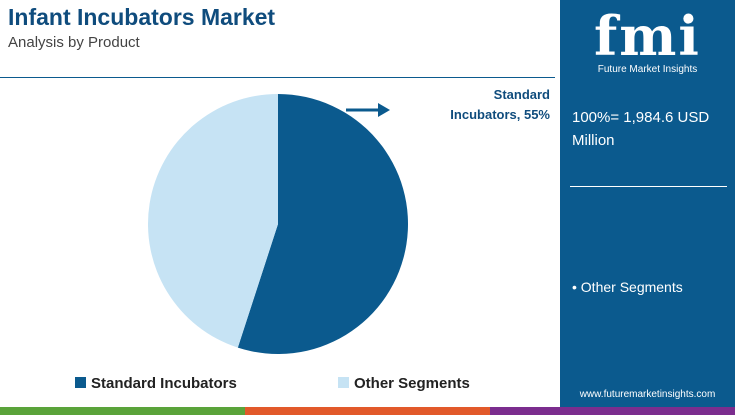 Image resolution: width=735 pixels, height=415 pixels. Describe the element at coordinates (647, 394) in the screenshot. I see `website: www.futuremarketinsights.com` at that location.